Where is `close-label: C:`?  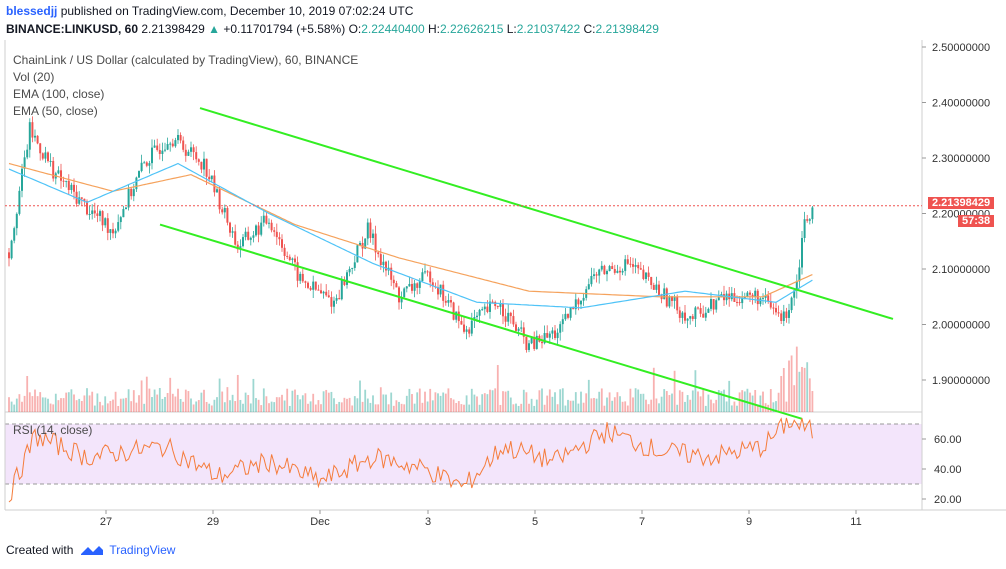
close-label: C: is located at coordinates (589, 29).